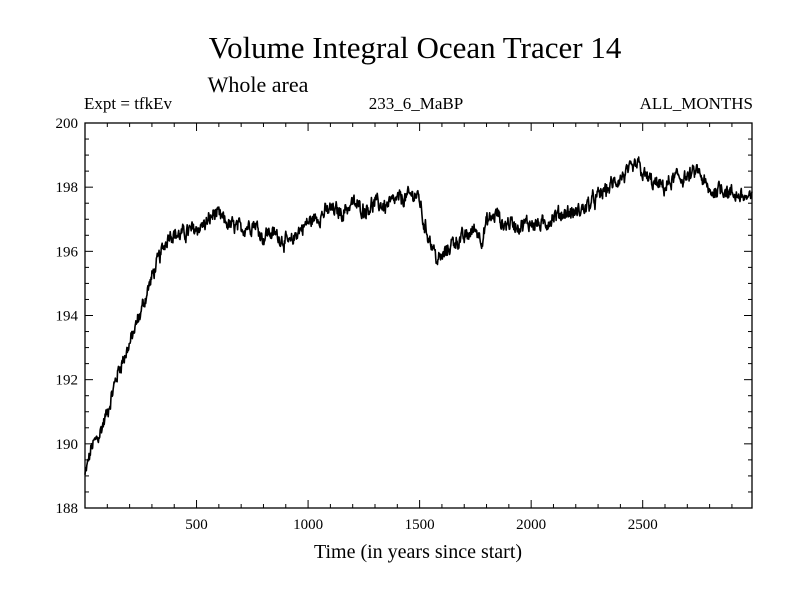 This screenshot has width=800, height=600. I want to click on x-tick-label: 1500, so click(420, 525).